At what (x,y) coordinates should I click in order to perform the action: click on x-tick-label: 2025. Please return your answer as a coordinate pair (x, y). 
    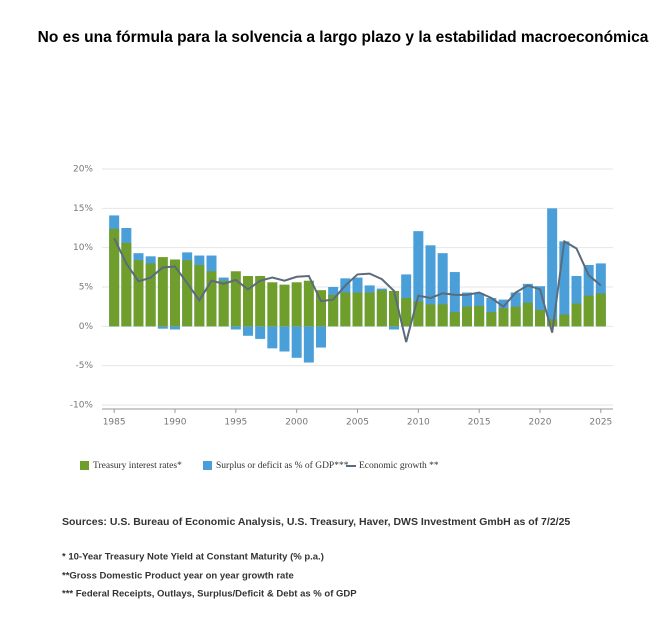
    Looking at the image, I should click on (600, 423).